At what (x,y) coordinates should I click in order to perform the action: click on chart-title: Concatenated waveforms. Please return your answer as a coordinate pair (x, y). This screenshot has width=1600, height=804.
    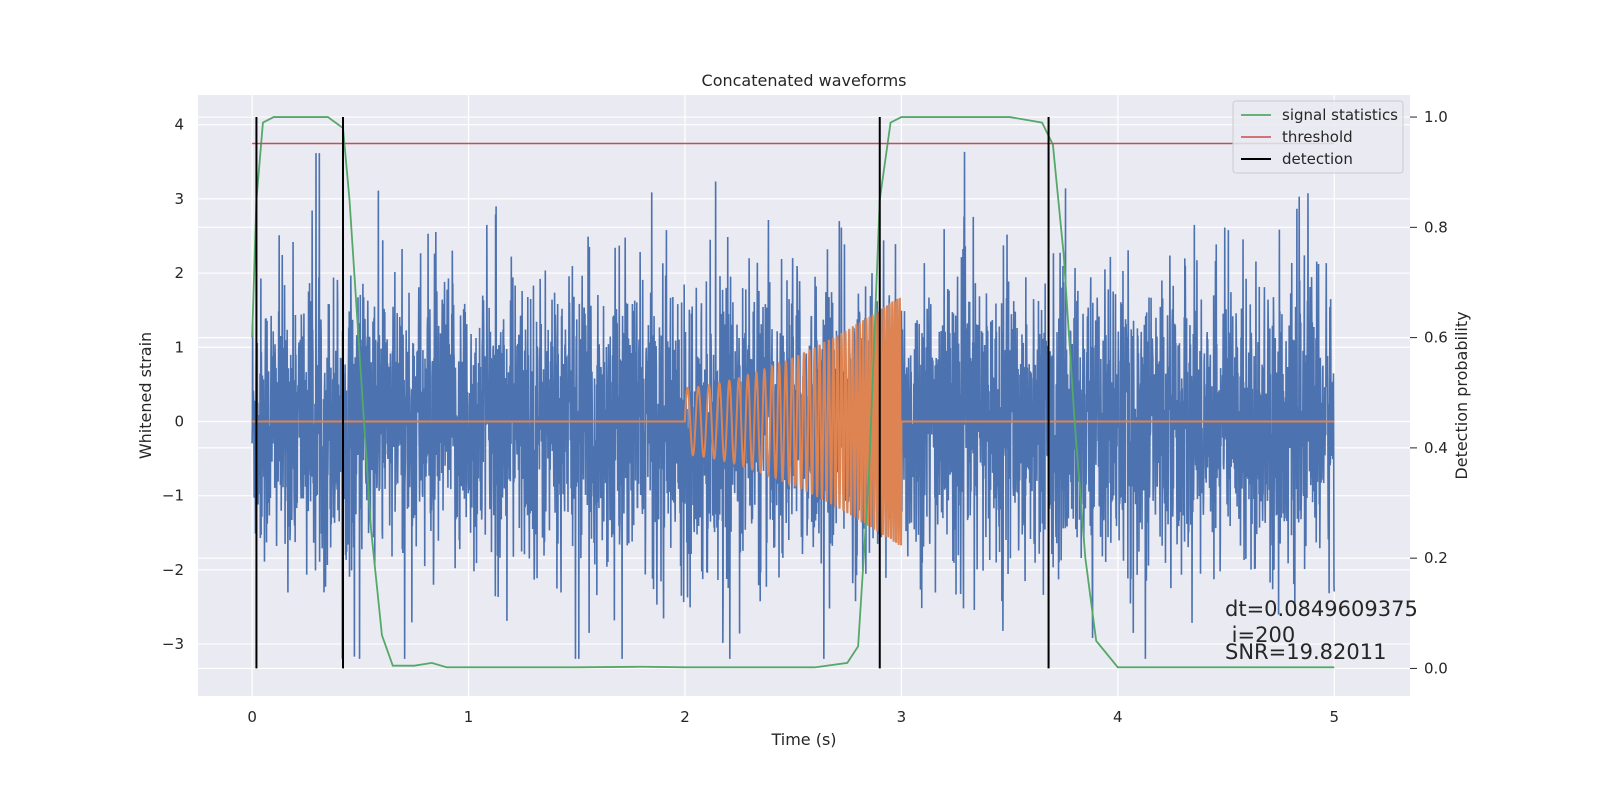
    Looking at the image, I should click on (804, 80).